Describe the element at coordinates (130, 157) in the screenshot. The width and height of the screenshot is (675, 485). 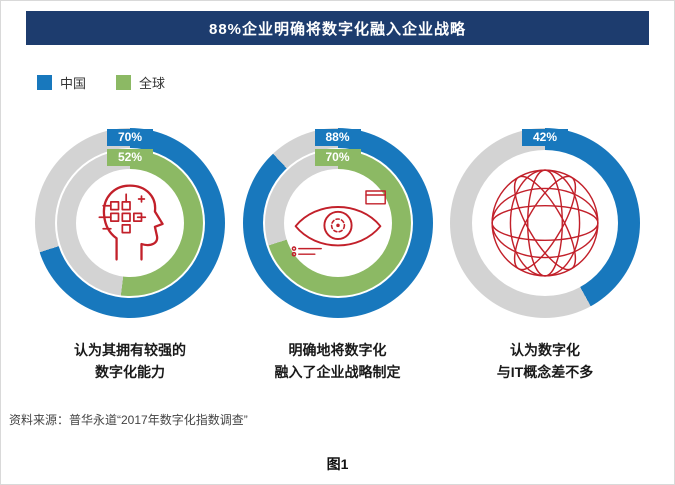
I see `global-percent-chip: 52%` at that location.